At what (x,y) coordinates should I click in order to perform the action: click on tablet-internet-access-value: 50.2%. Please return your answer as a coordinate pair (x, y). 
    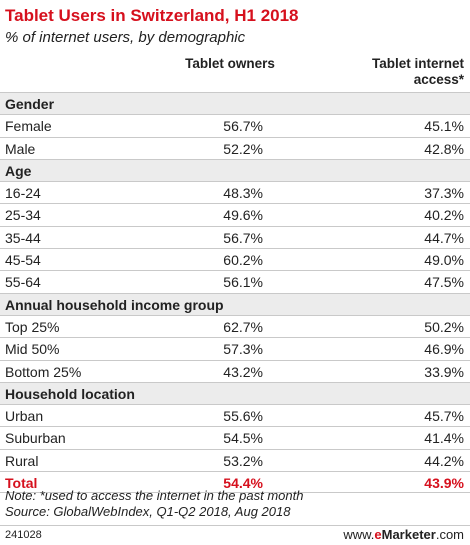
    Looking at the image, I should click on (444, 326).